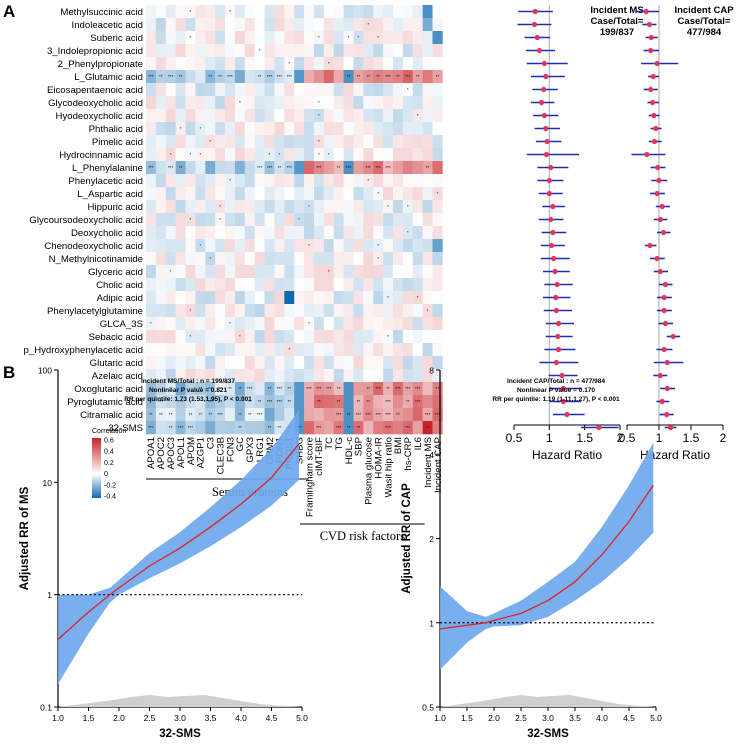 The height and width of the screenshot is (745, 740). Describe the element at coordinates (48, 483) in the screenshot. I see `y-tick-label: 10` at that location.